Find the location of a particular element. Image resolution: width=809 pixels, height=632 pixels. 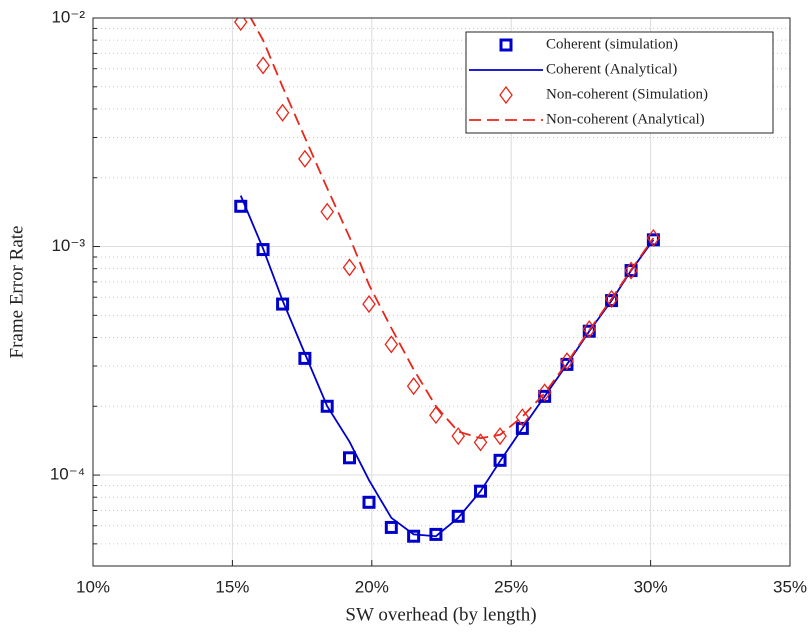

legend-label: Non-coherent (Analytical) is located at coordinates (625, 119).